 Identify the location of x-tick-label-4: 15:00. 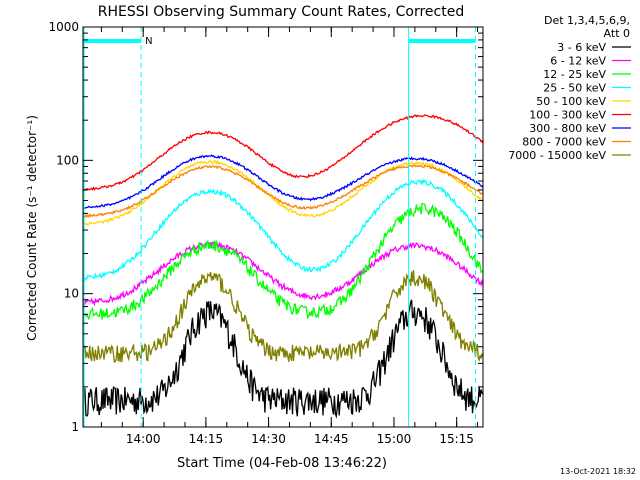
(394, 439).